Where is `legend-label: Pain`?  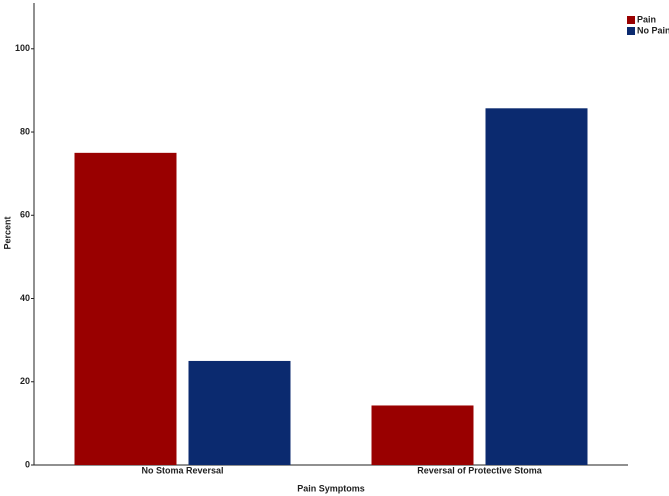
legend-label: Pain is located at coordinates (646, 19).